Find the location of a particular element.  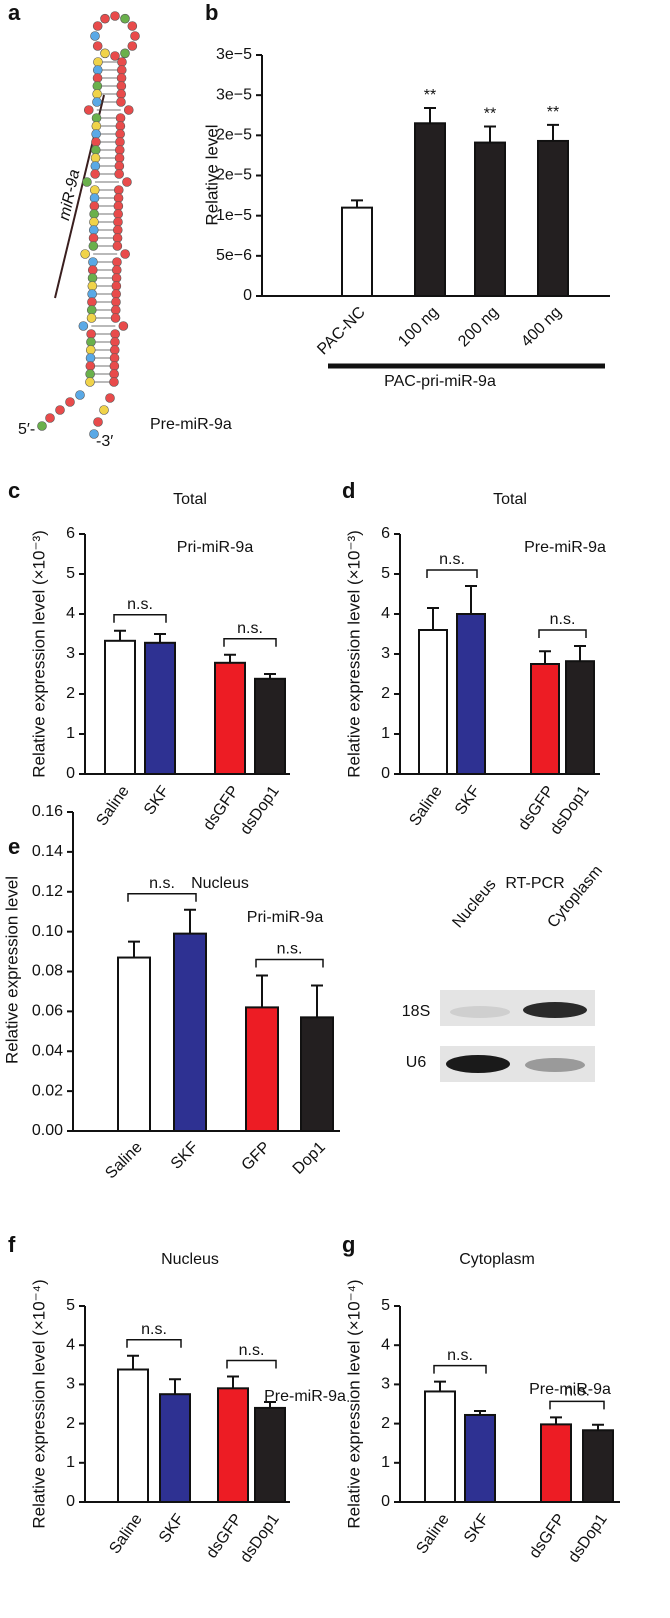

y-tick-label: 1 is located at coordinates (385, 1462).